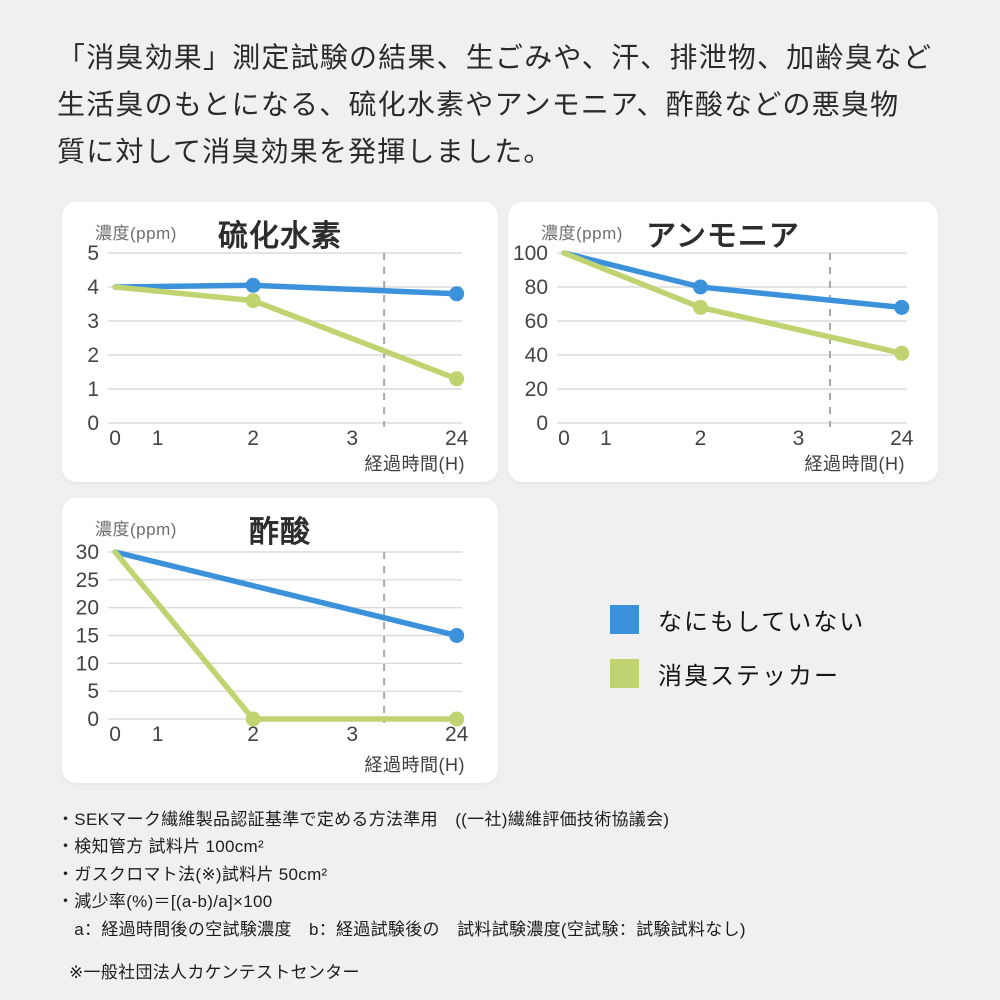 Image resolution: width=1000 pixels, height=1000 pixels. Describe the element at coordinates (713, 346) in the screenshot. I see `ammonia-line-chart: 0 20 40 60 80 100 0 1 2 3 24` at that location.